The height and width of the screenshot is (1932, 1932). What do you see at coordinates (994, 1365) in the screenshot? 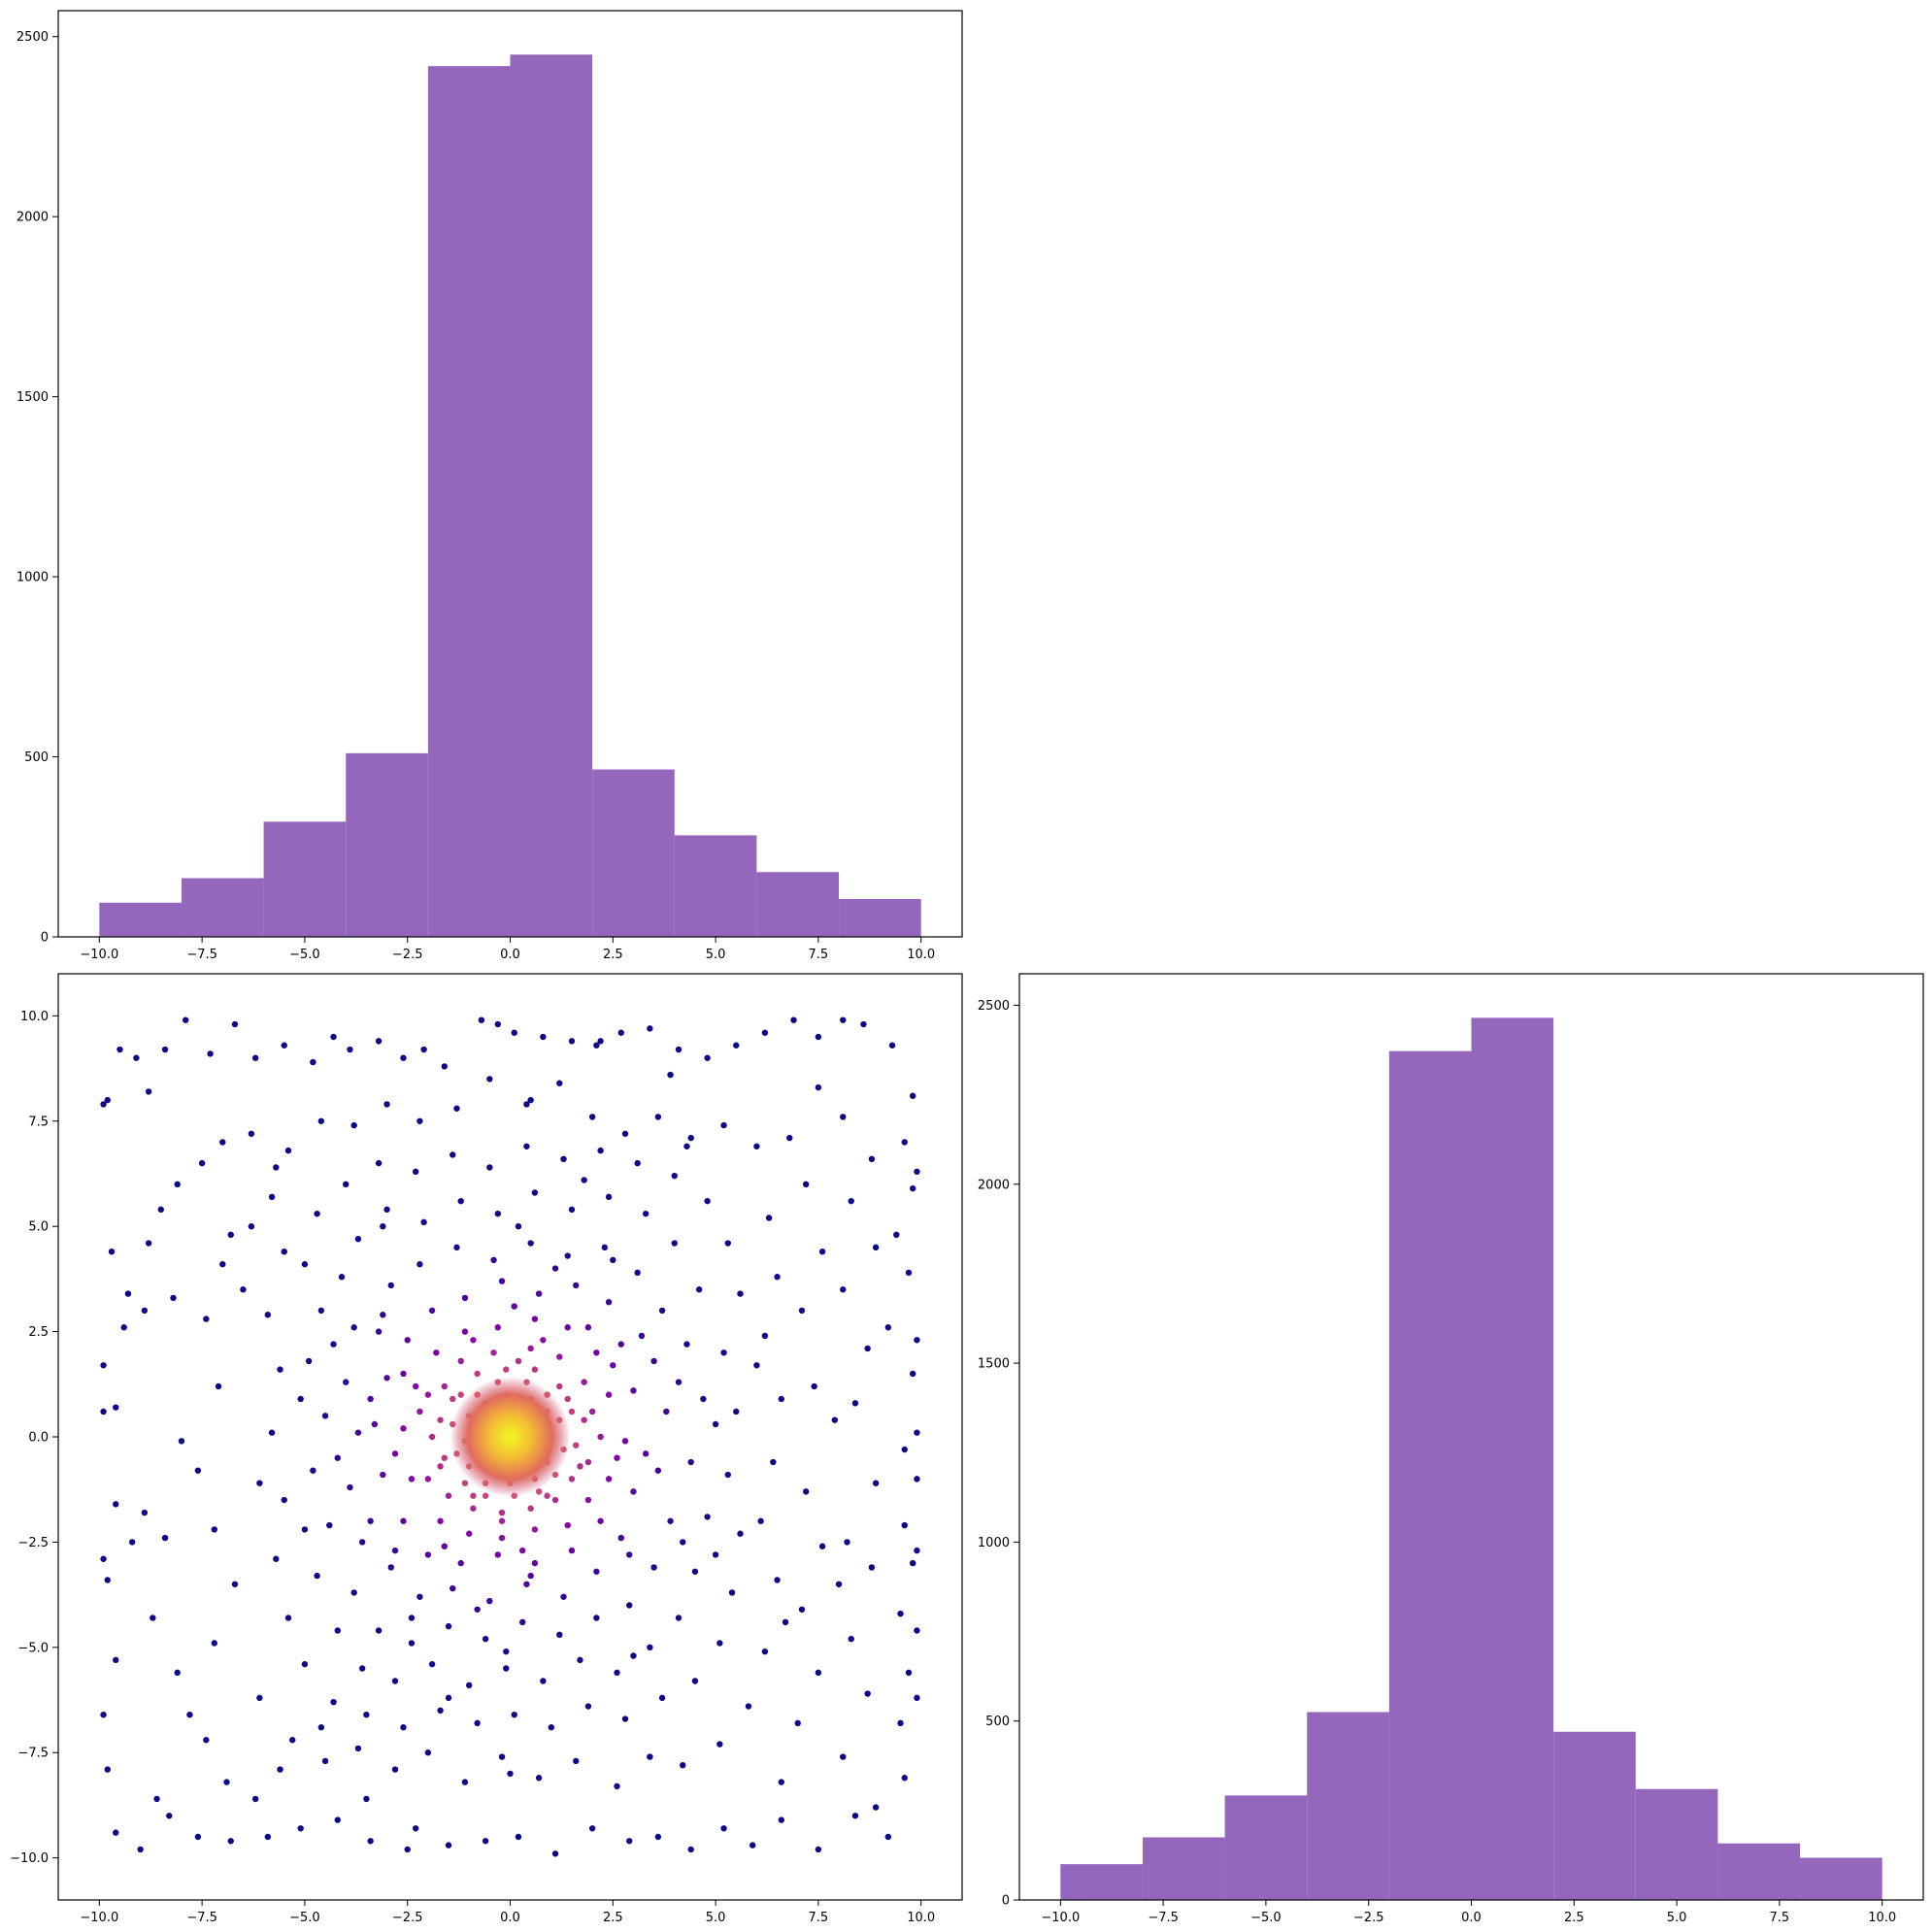
I see `hist-right-y-tick-label: 1500` at bounding box center [994, 1365].